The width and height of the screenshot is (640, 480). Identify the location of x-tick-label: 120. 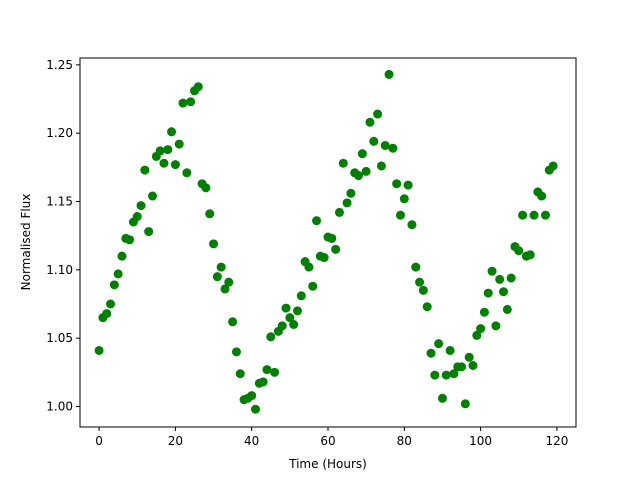
(556, 441).